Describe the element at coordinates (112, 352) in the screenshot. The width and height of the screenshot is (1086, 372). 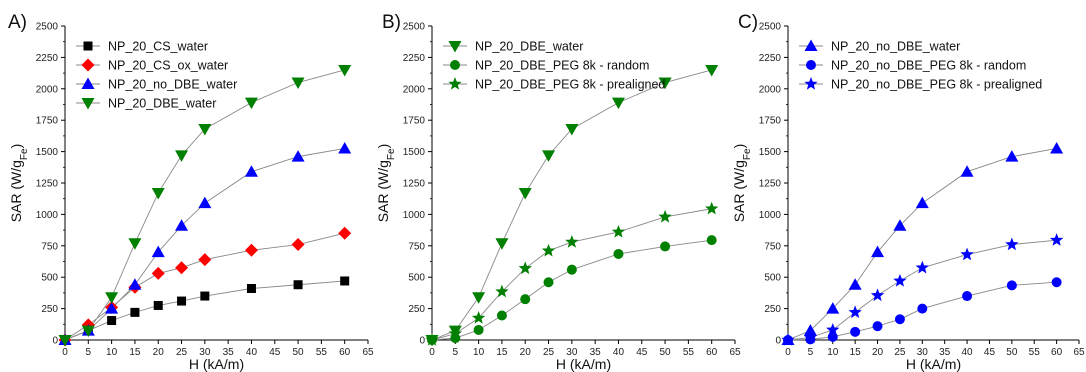
I see `x-tick-label: 10` at that location.